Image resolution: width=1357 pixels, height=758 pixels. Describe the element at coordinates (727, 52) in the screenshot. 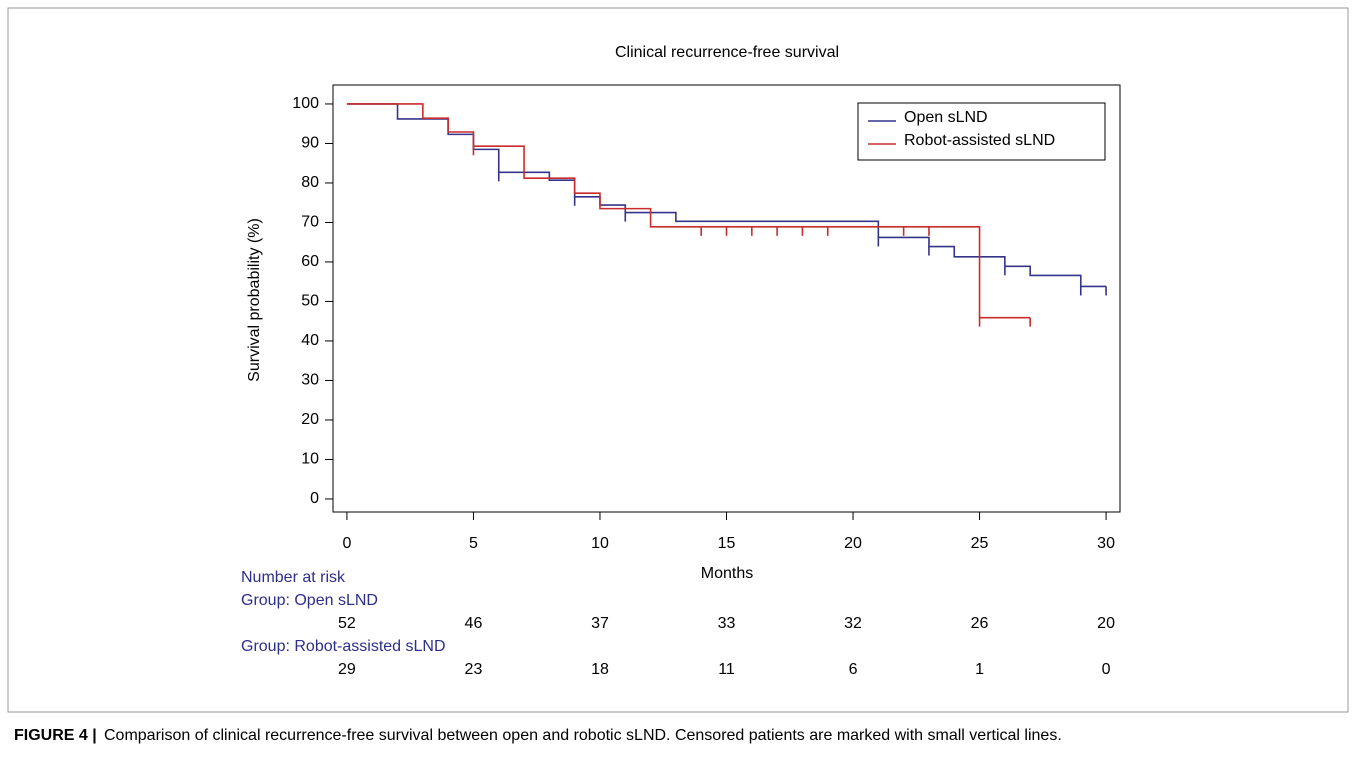

I see `chart-title: Clinical recurrence-free survival` at that location.